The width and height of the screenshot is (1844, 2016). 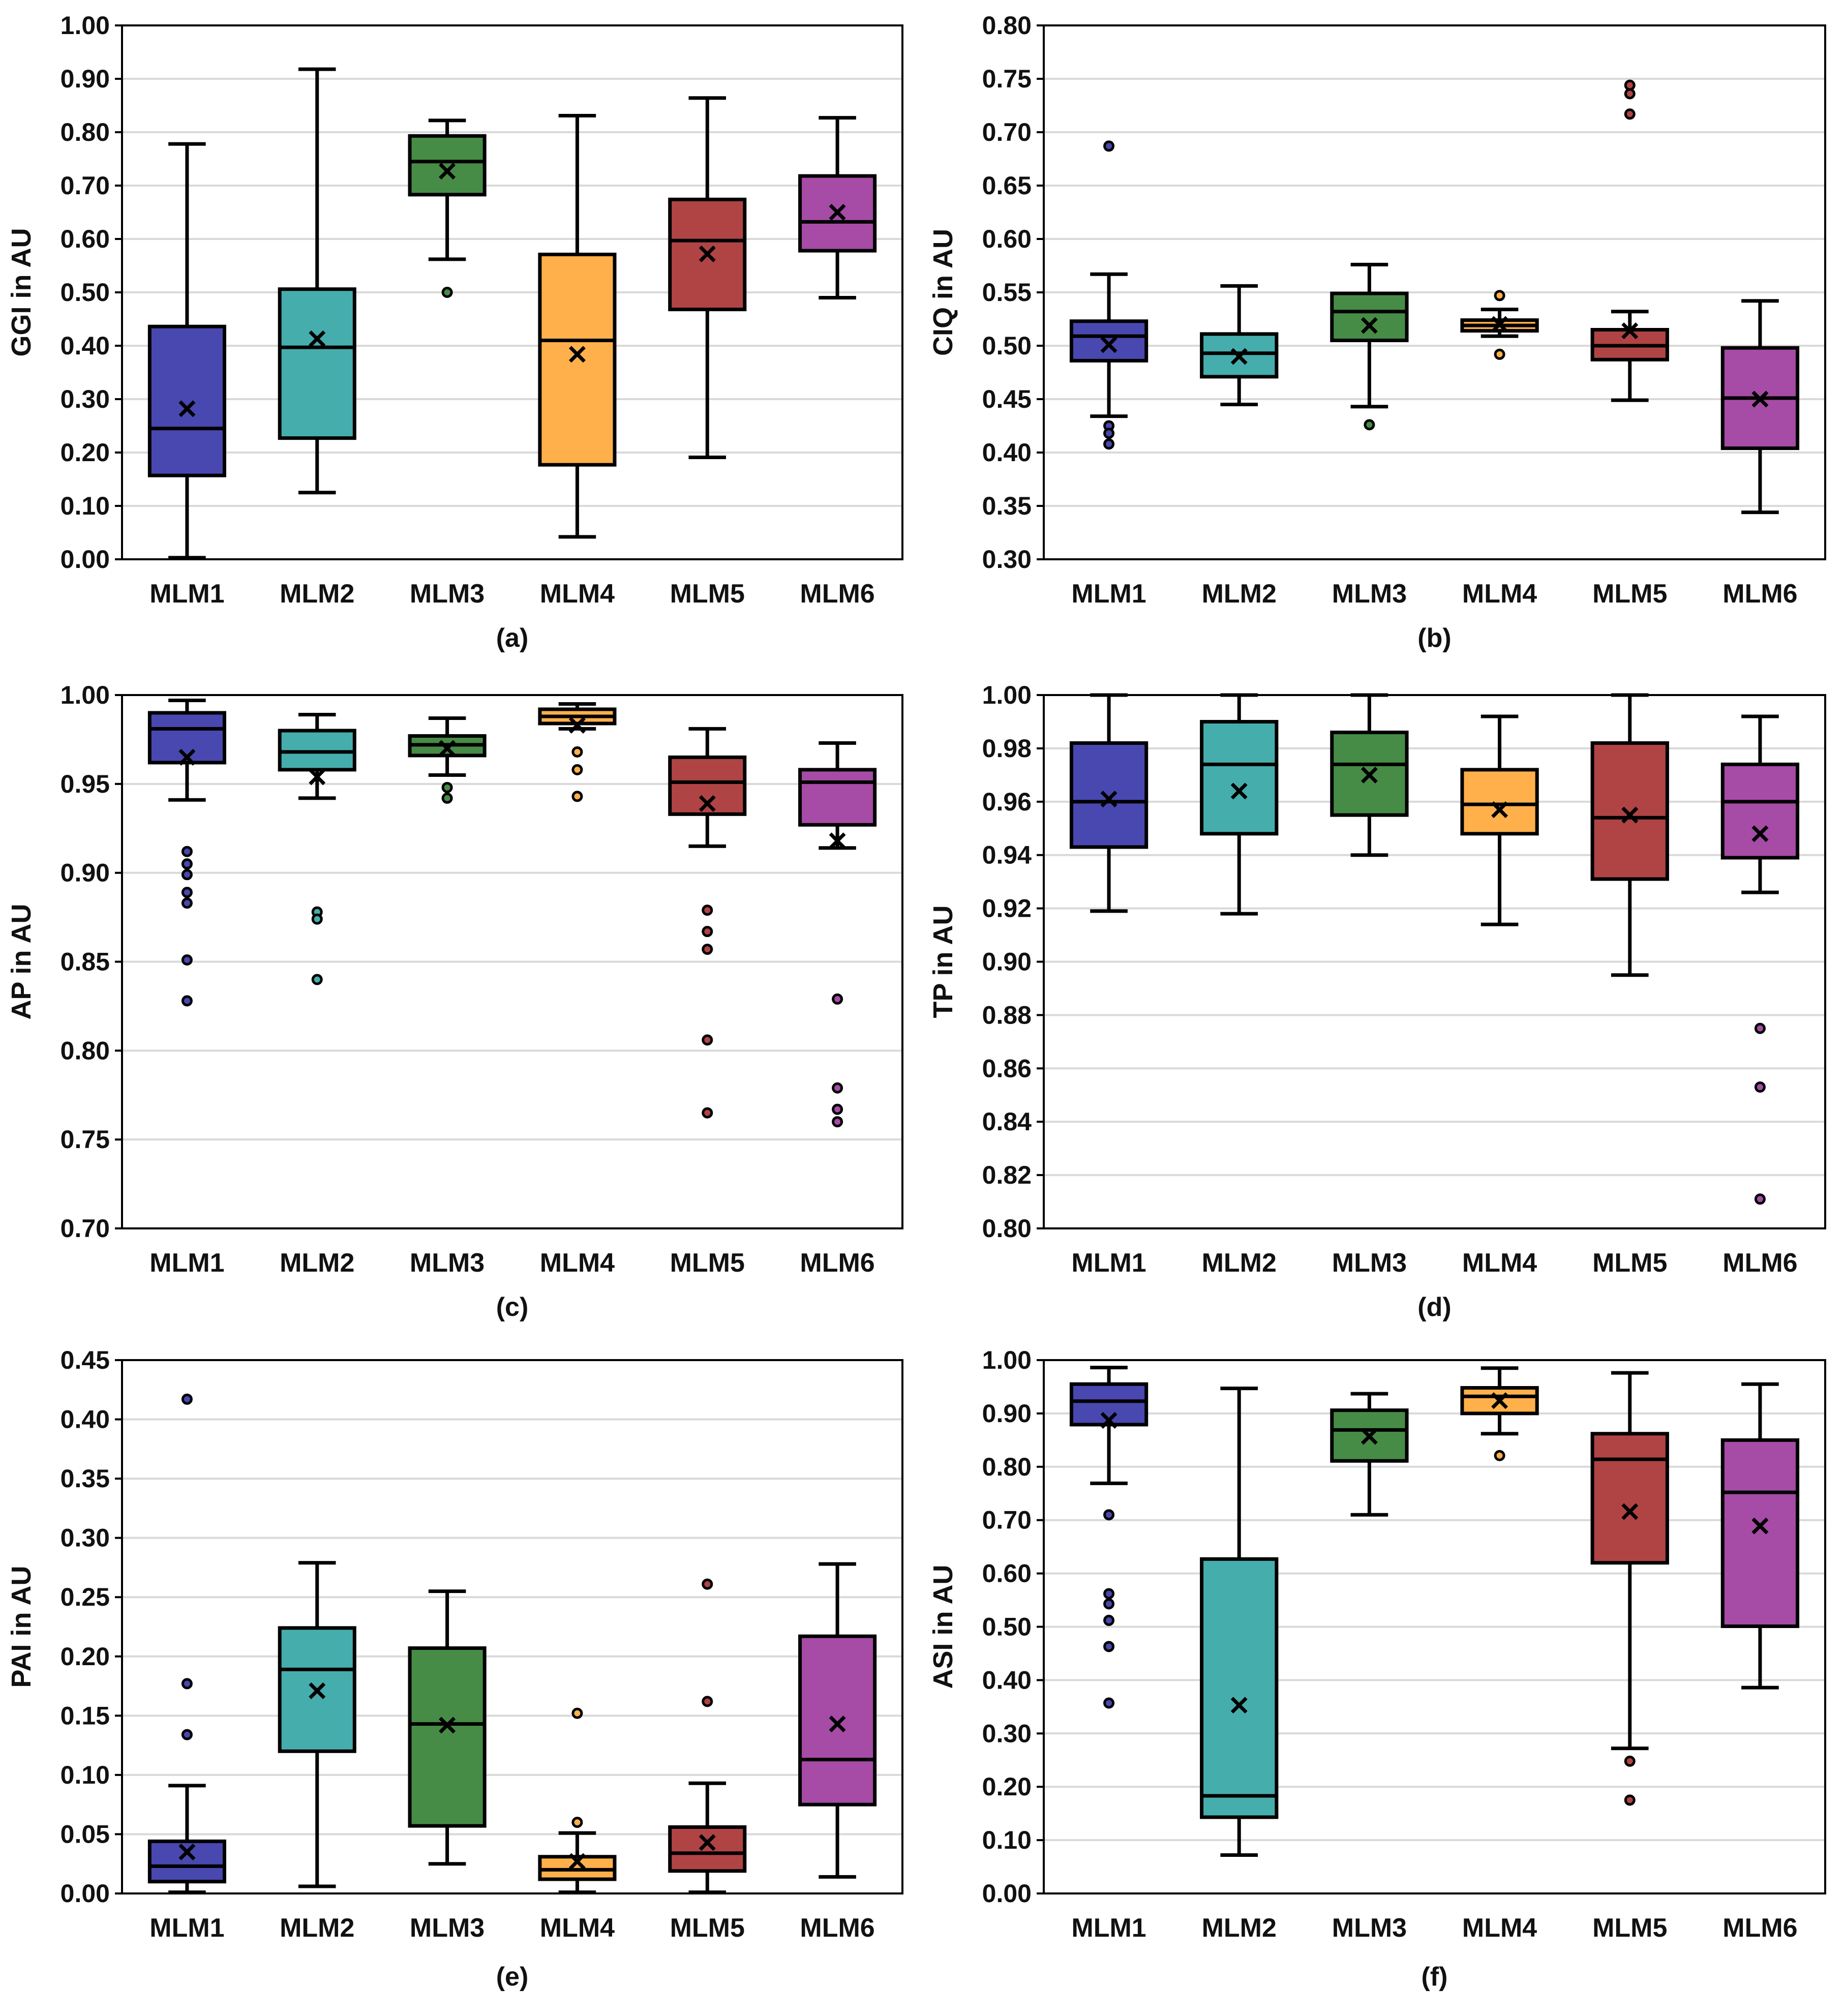 What do you see at coordinates (1007, 748) in the screenshot?
I see `y-tick-label: 0.98` at bounding box center [1007, 748].